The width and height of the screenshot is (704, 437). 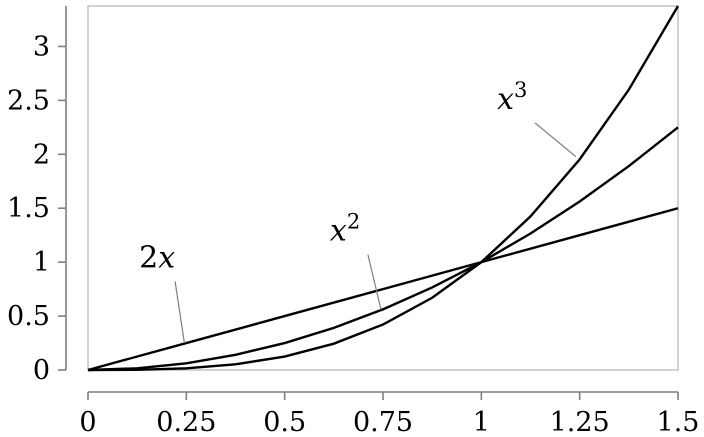 What do you see at coordinates (157, 258) in the screenshot?
I see `series-label-0: 2x` at bounding box center [157, 258].